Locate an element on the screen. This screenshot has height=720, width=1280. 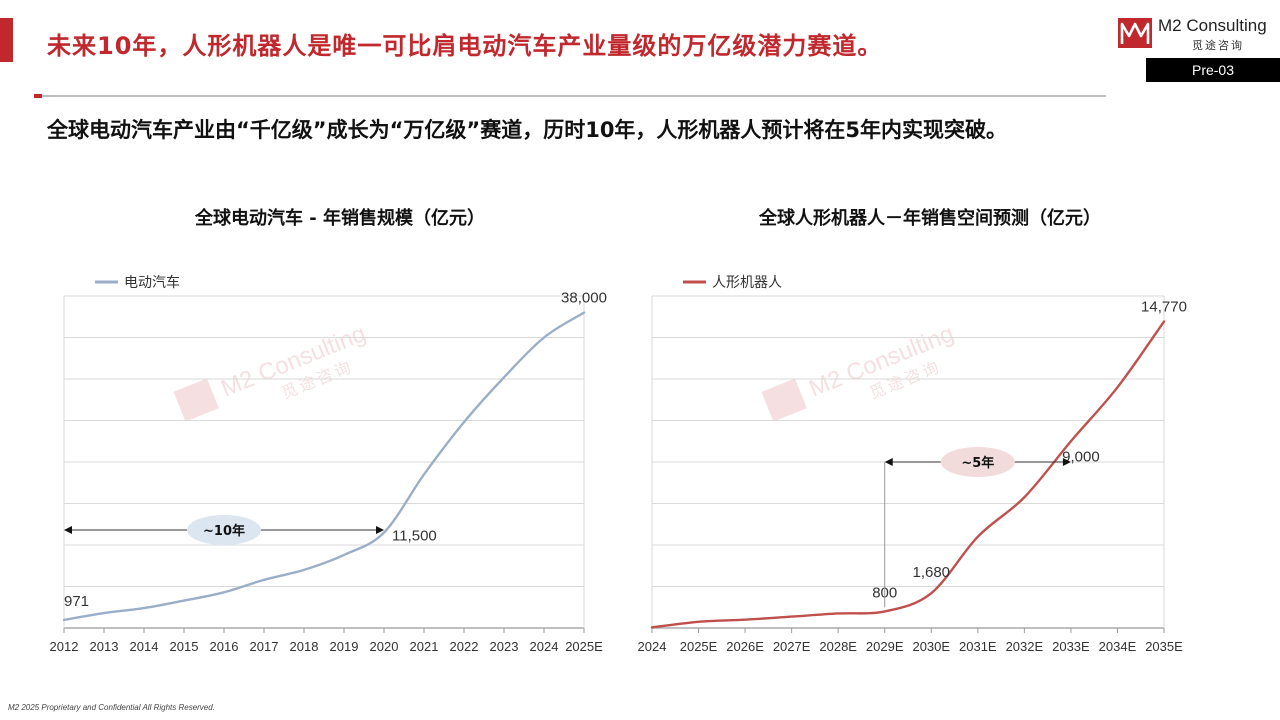
title-accent-bar is located at coordinates (6, 40).